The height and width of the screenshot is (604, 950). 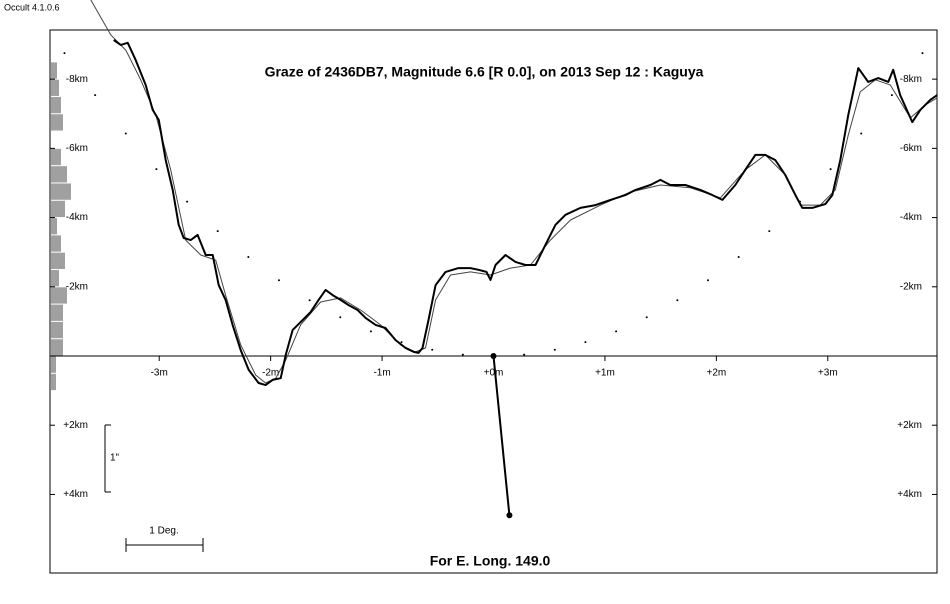 What do you see at coordinates (828, 373) in the screenshot?
I see `x-tick-label: +3m` at bounding box center [828, 373].